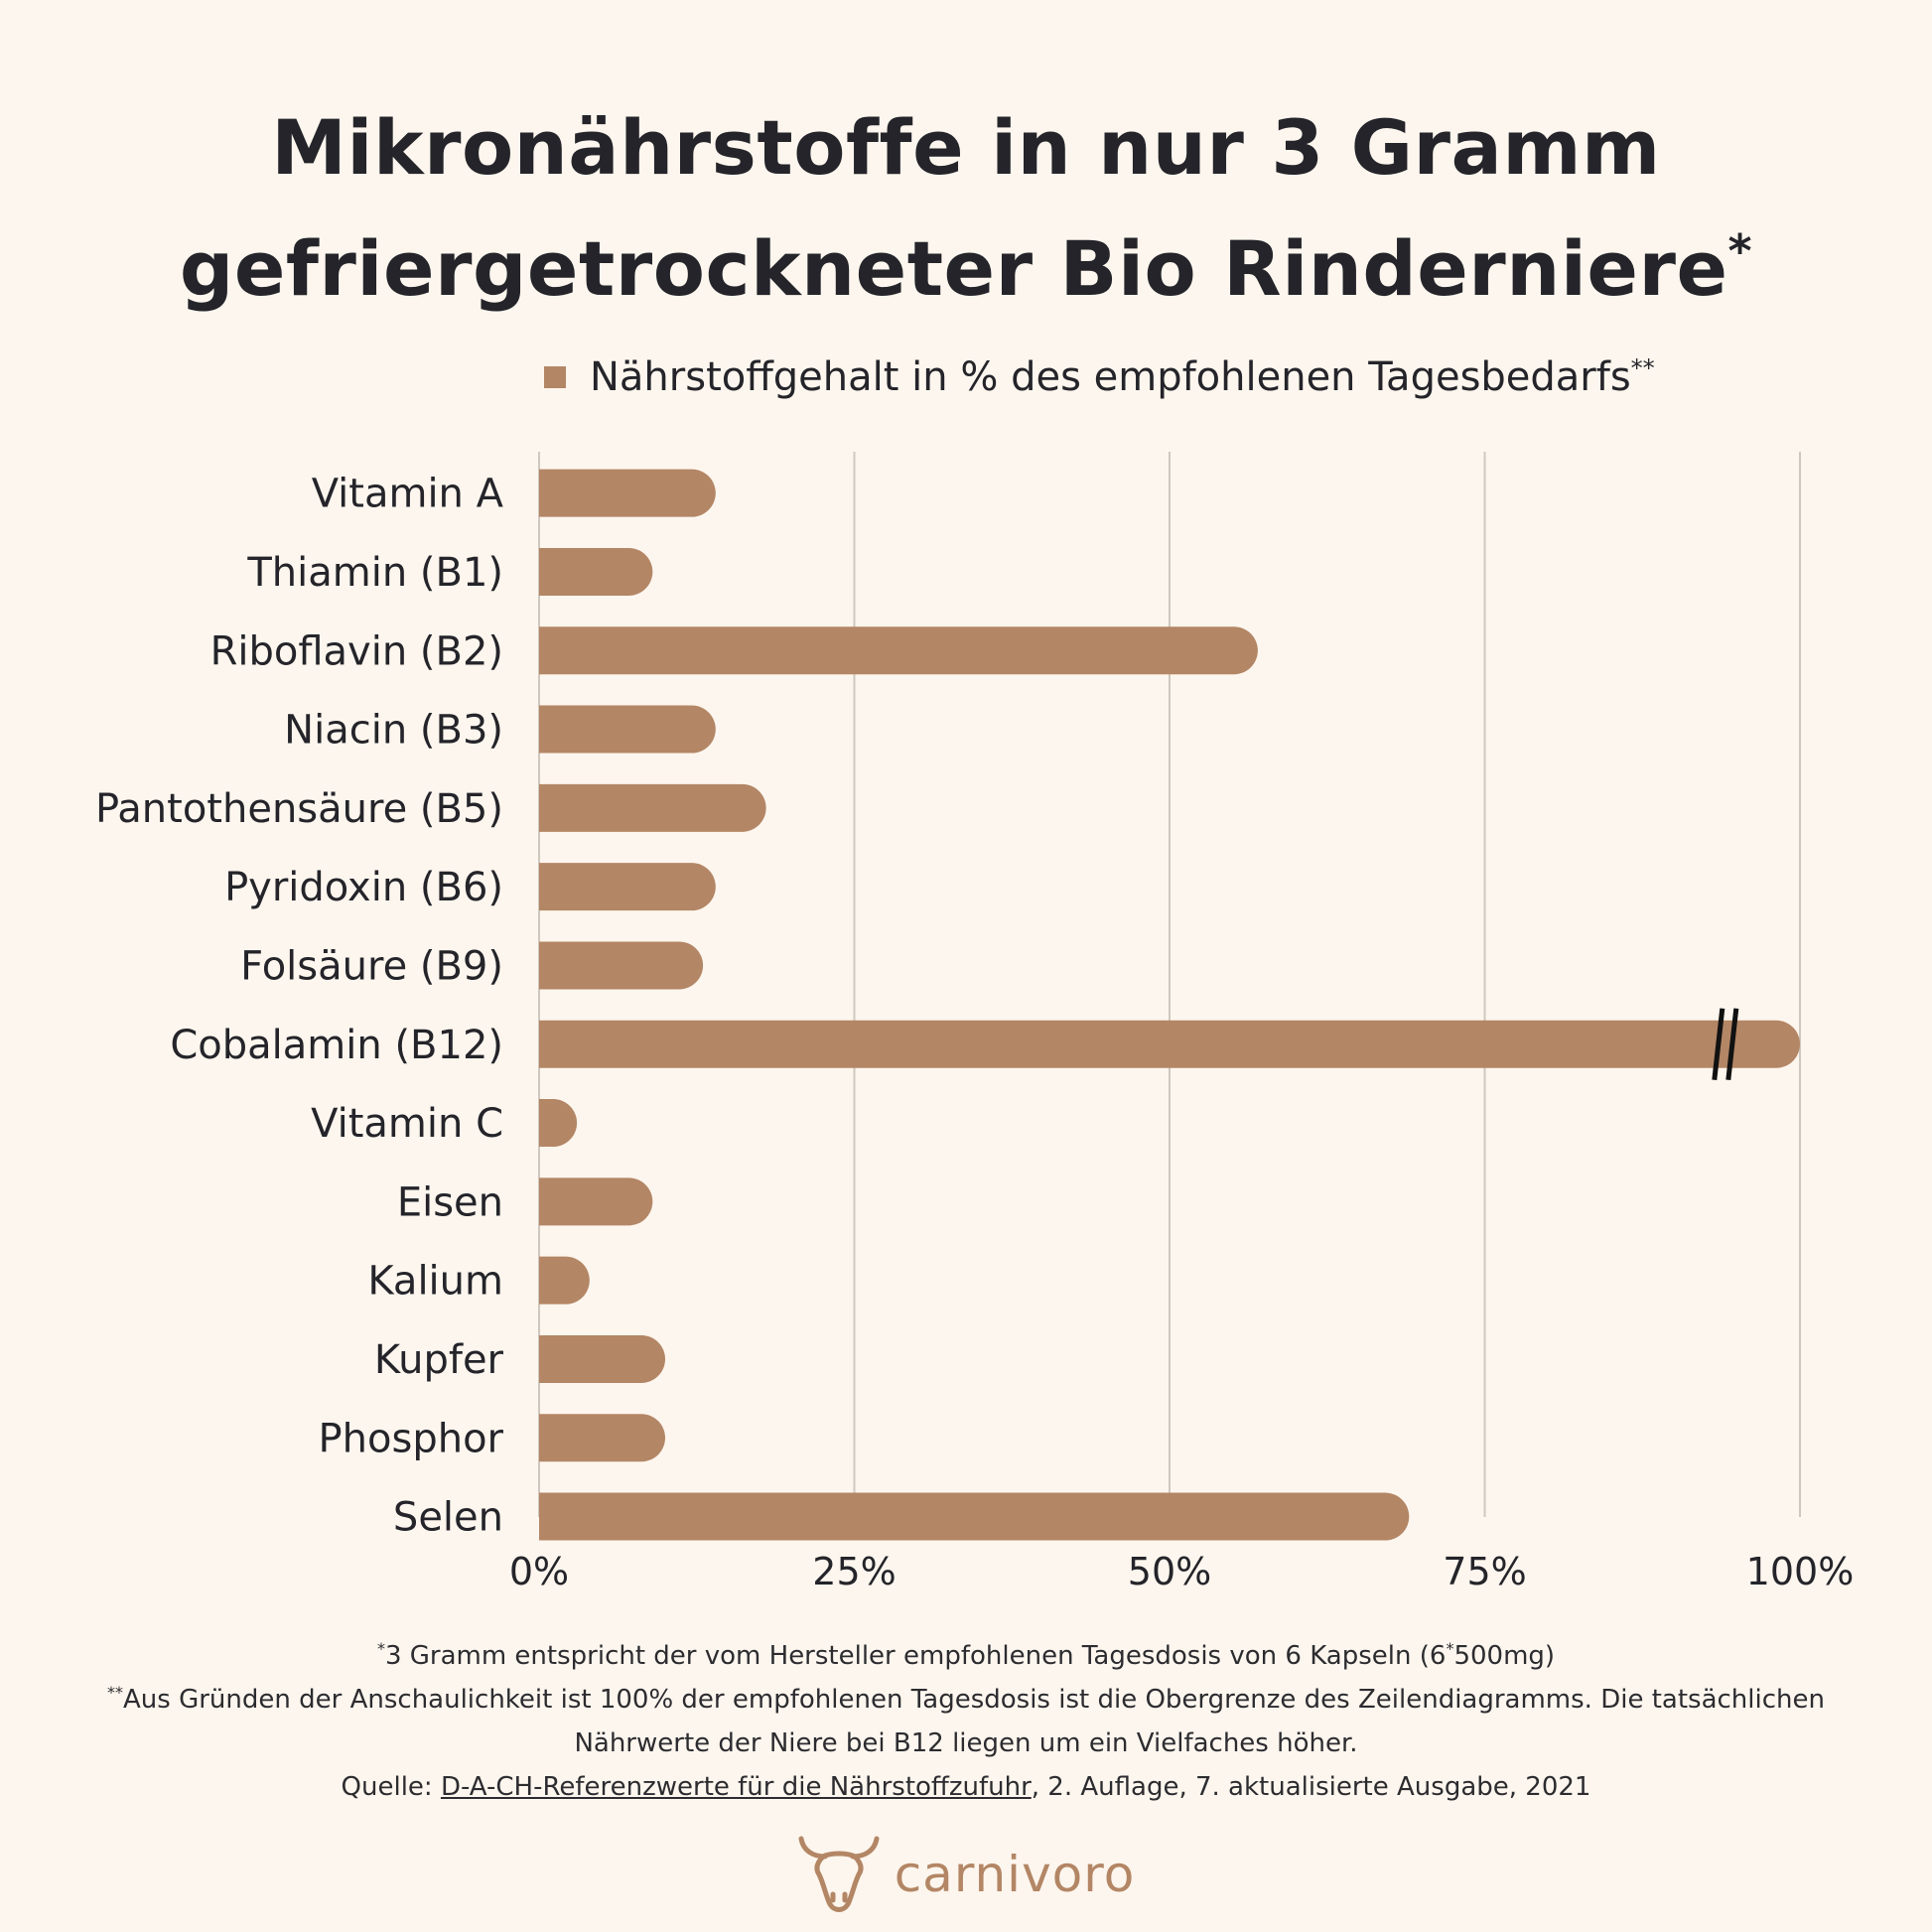  I want to click on category-label: Folsäure (B9), so click(371, 966).